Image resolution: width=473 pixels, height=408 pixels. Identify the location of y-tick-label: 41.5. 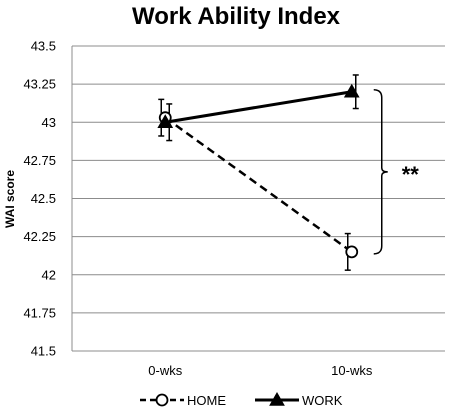
(43, 351).